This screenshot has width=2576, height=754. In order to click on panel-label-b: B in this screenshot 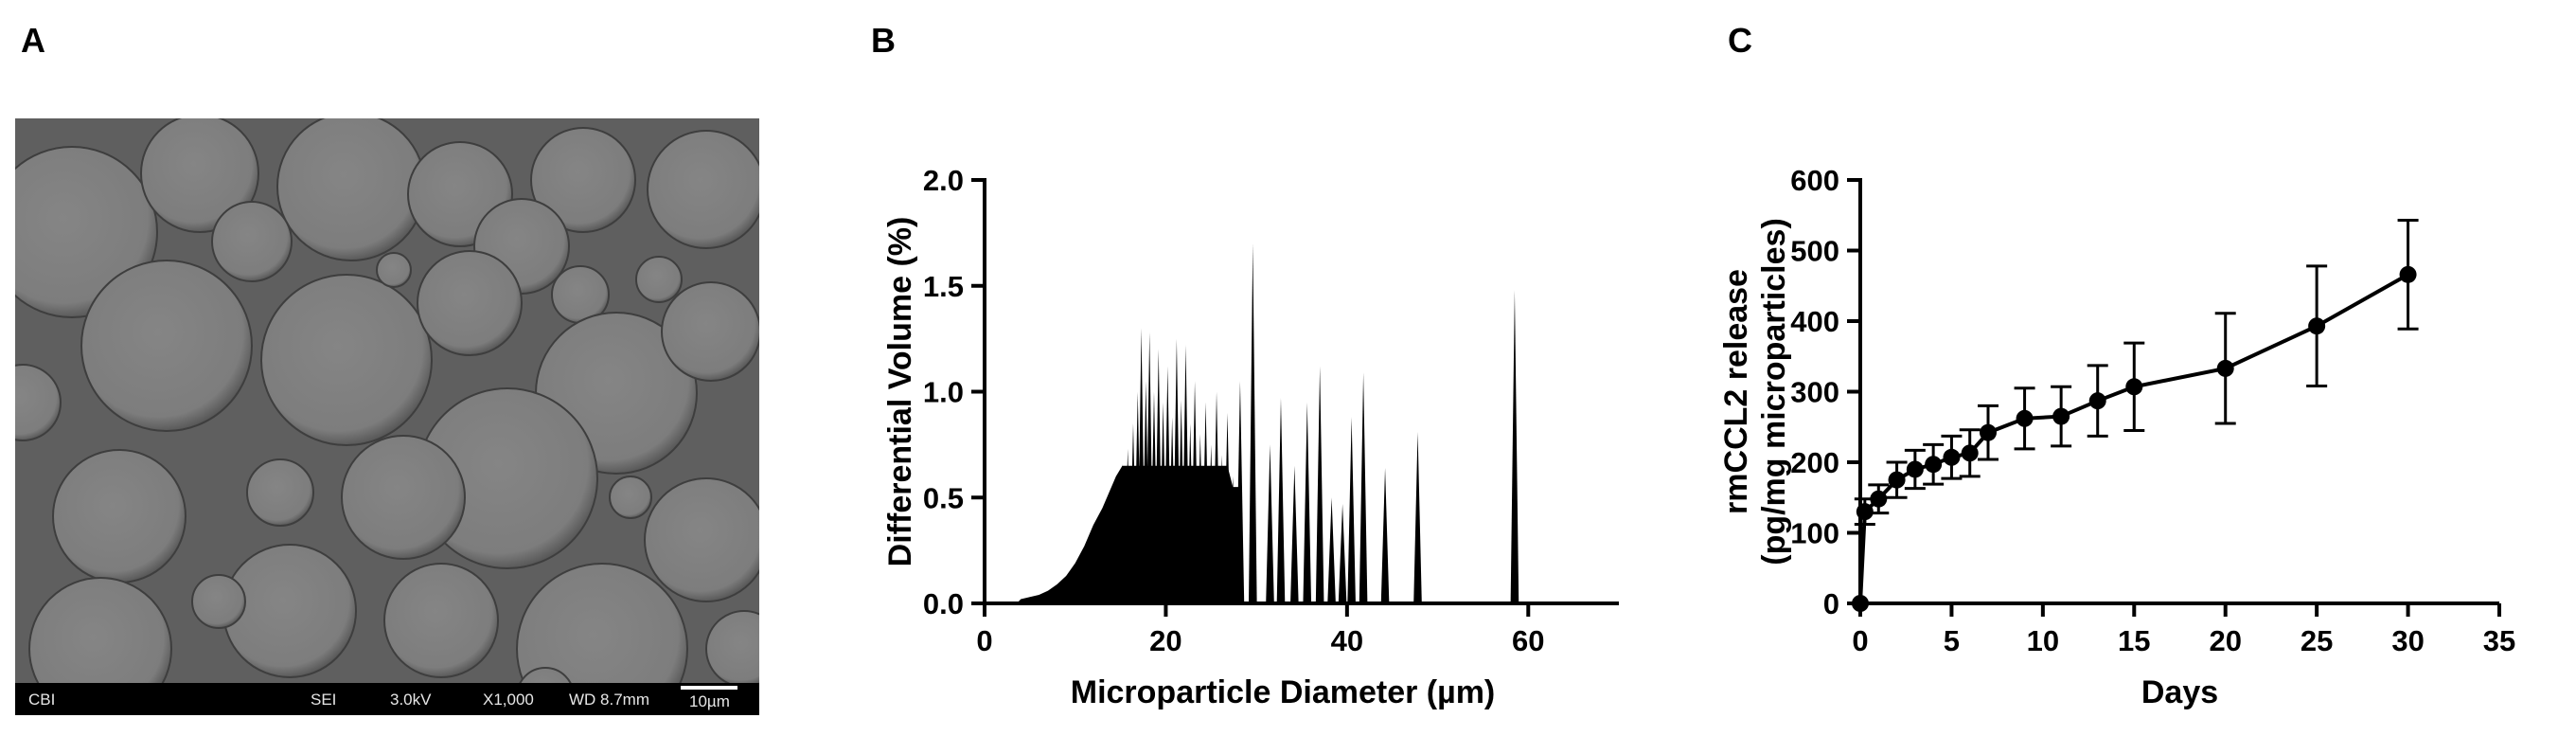, I will do `click(883, 40)`.